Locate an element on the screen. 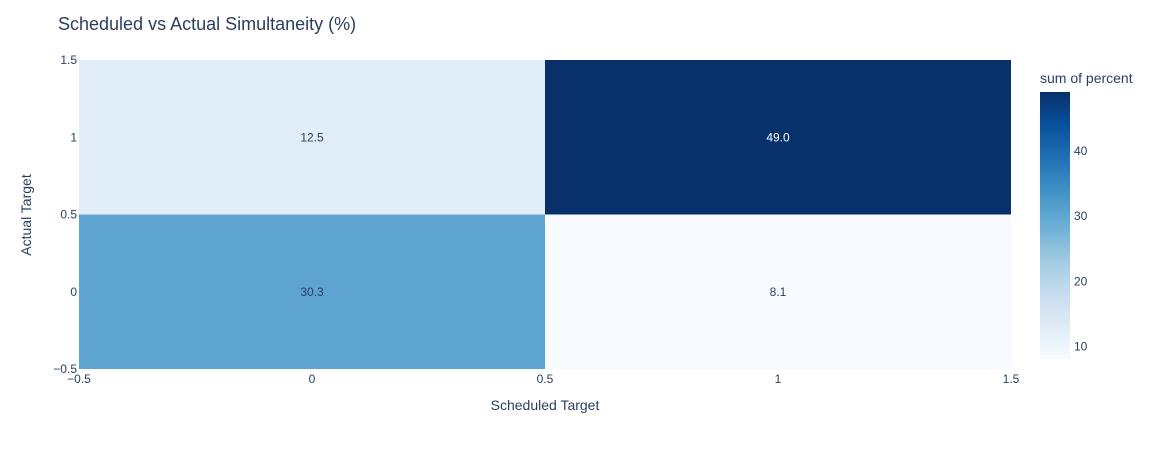  x-axis-ticks: −0.5 0 0.5 1 1.5 is located at coordinates (543, 379).